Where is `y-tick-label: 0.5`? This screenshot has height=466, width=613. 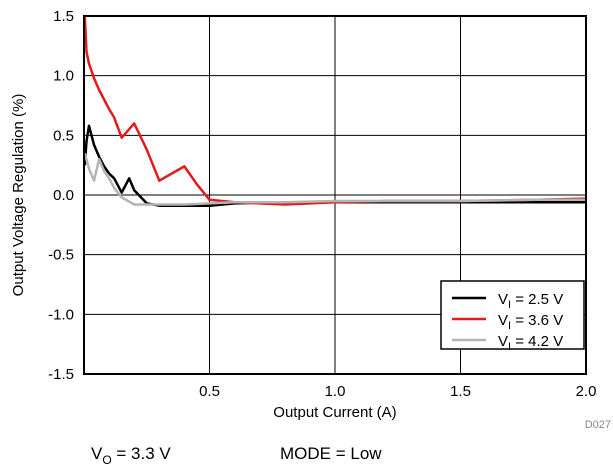
y-tick-label: 0.5 is located at coordinates (63, 135).